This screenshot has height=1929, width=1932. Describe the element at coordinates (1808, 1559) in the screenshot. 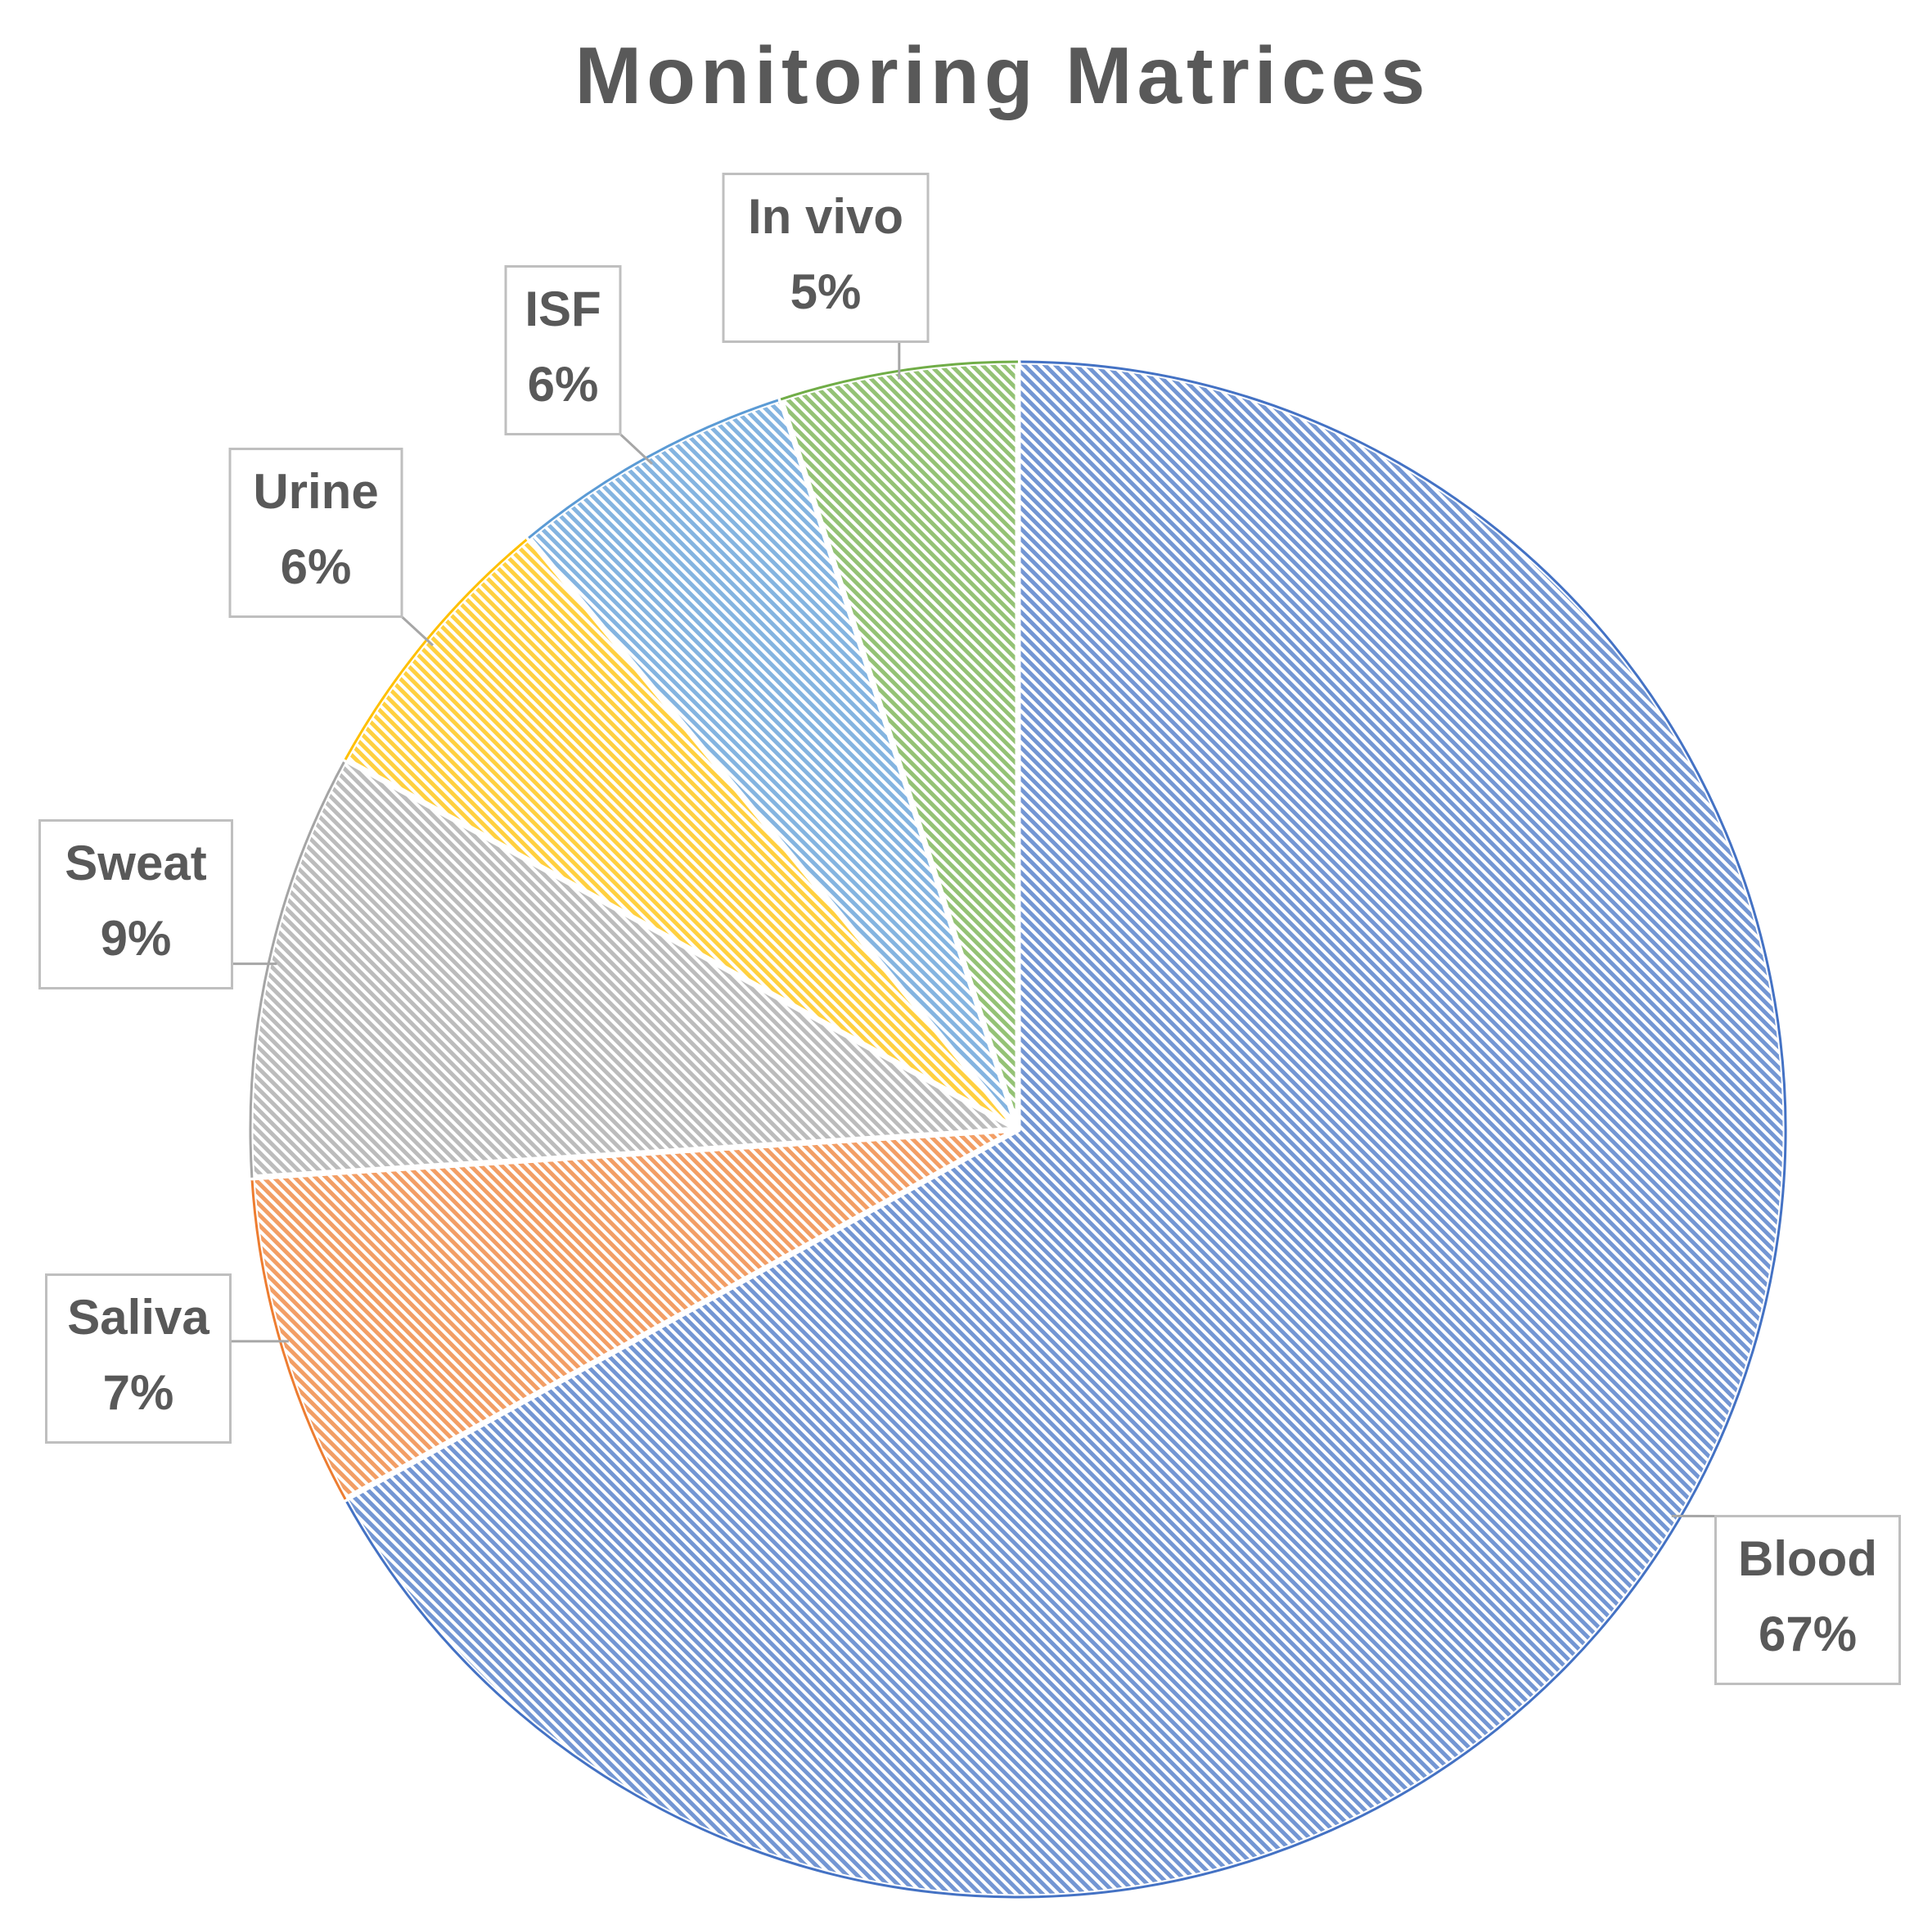

I see `label-category: Blood` at that location.